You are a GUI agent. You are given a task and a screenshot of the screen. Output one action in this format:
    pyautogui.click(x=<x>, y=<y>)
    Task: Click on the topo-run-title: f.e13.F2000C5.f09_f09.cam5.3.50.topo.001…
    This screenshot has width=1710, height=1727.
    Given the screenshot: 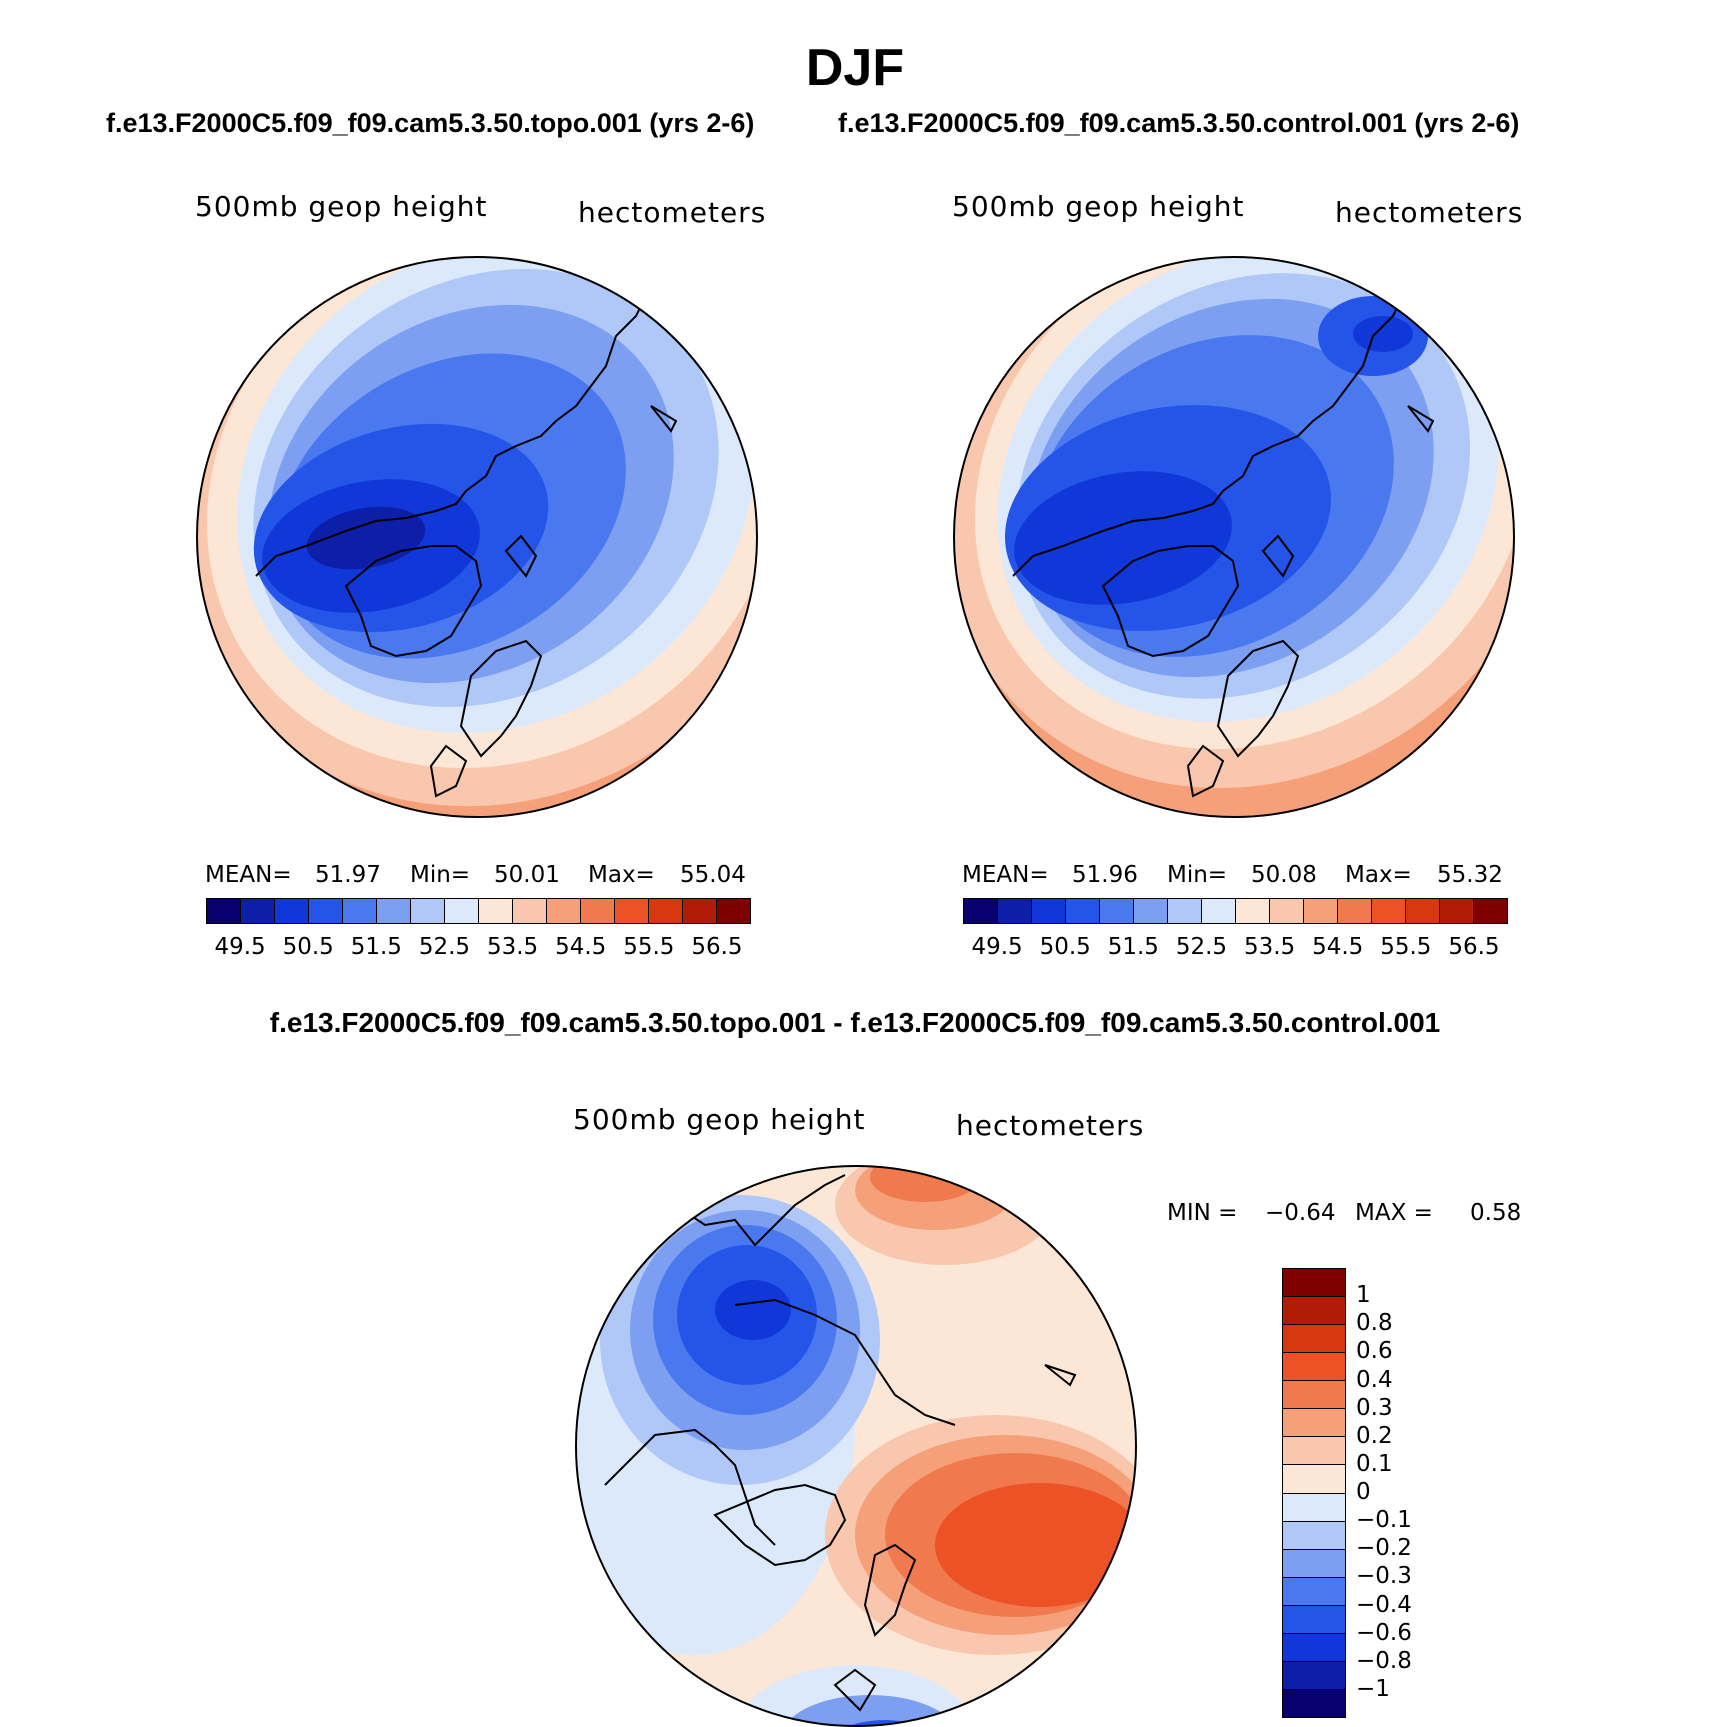 What is the action you would take?
    pyautogui.click(x=430, y=123)
    